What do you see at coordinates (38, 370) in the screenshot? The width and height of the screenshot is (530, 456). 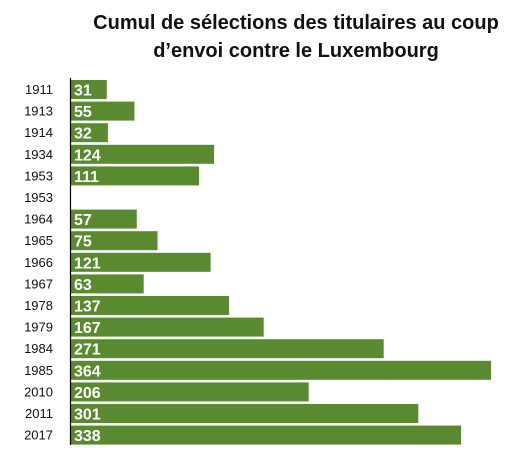 I see `y-tick-label: 1985` at bounding box center [38, 370].